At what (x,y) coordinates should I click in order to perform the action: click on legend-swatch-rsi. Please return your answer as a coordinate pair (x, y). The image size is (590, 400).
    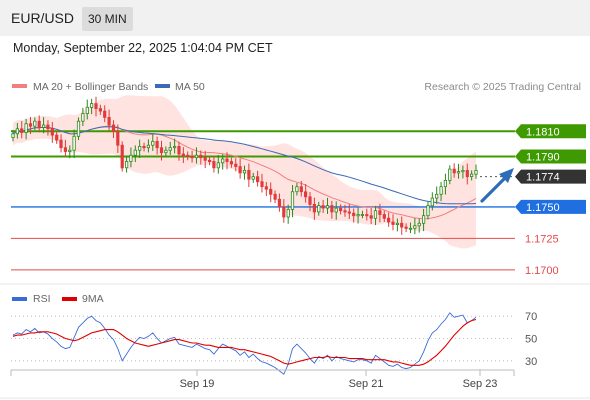
    Looking at the image, I should click on (19, 299).